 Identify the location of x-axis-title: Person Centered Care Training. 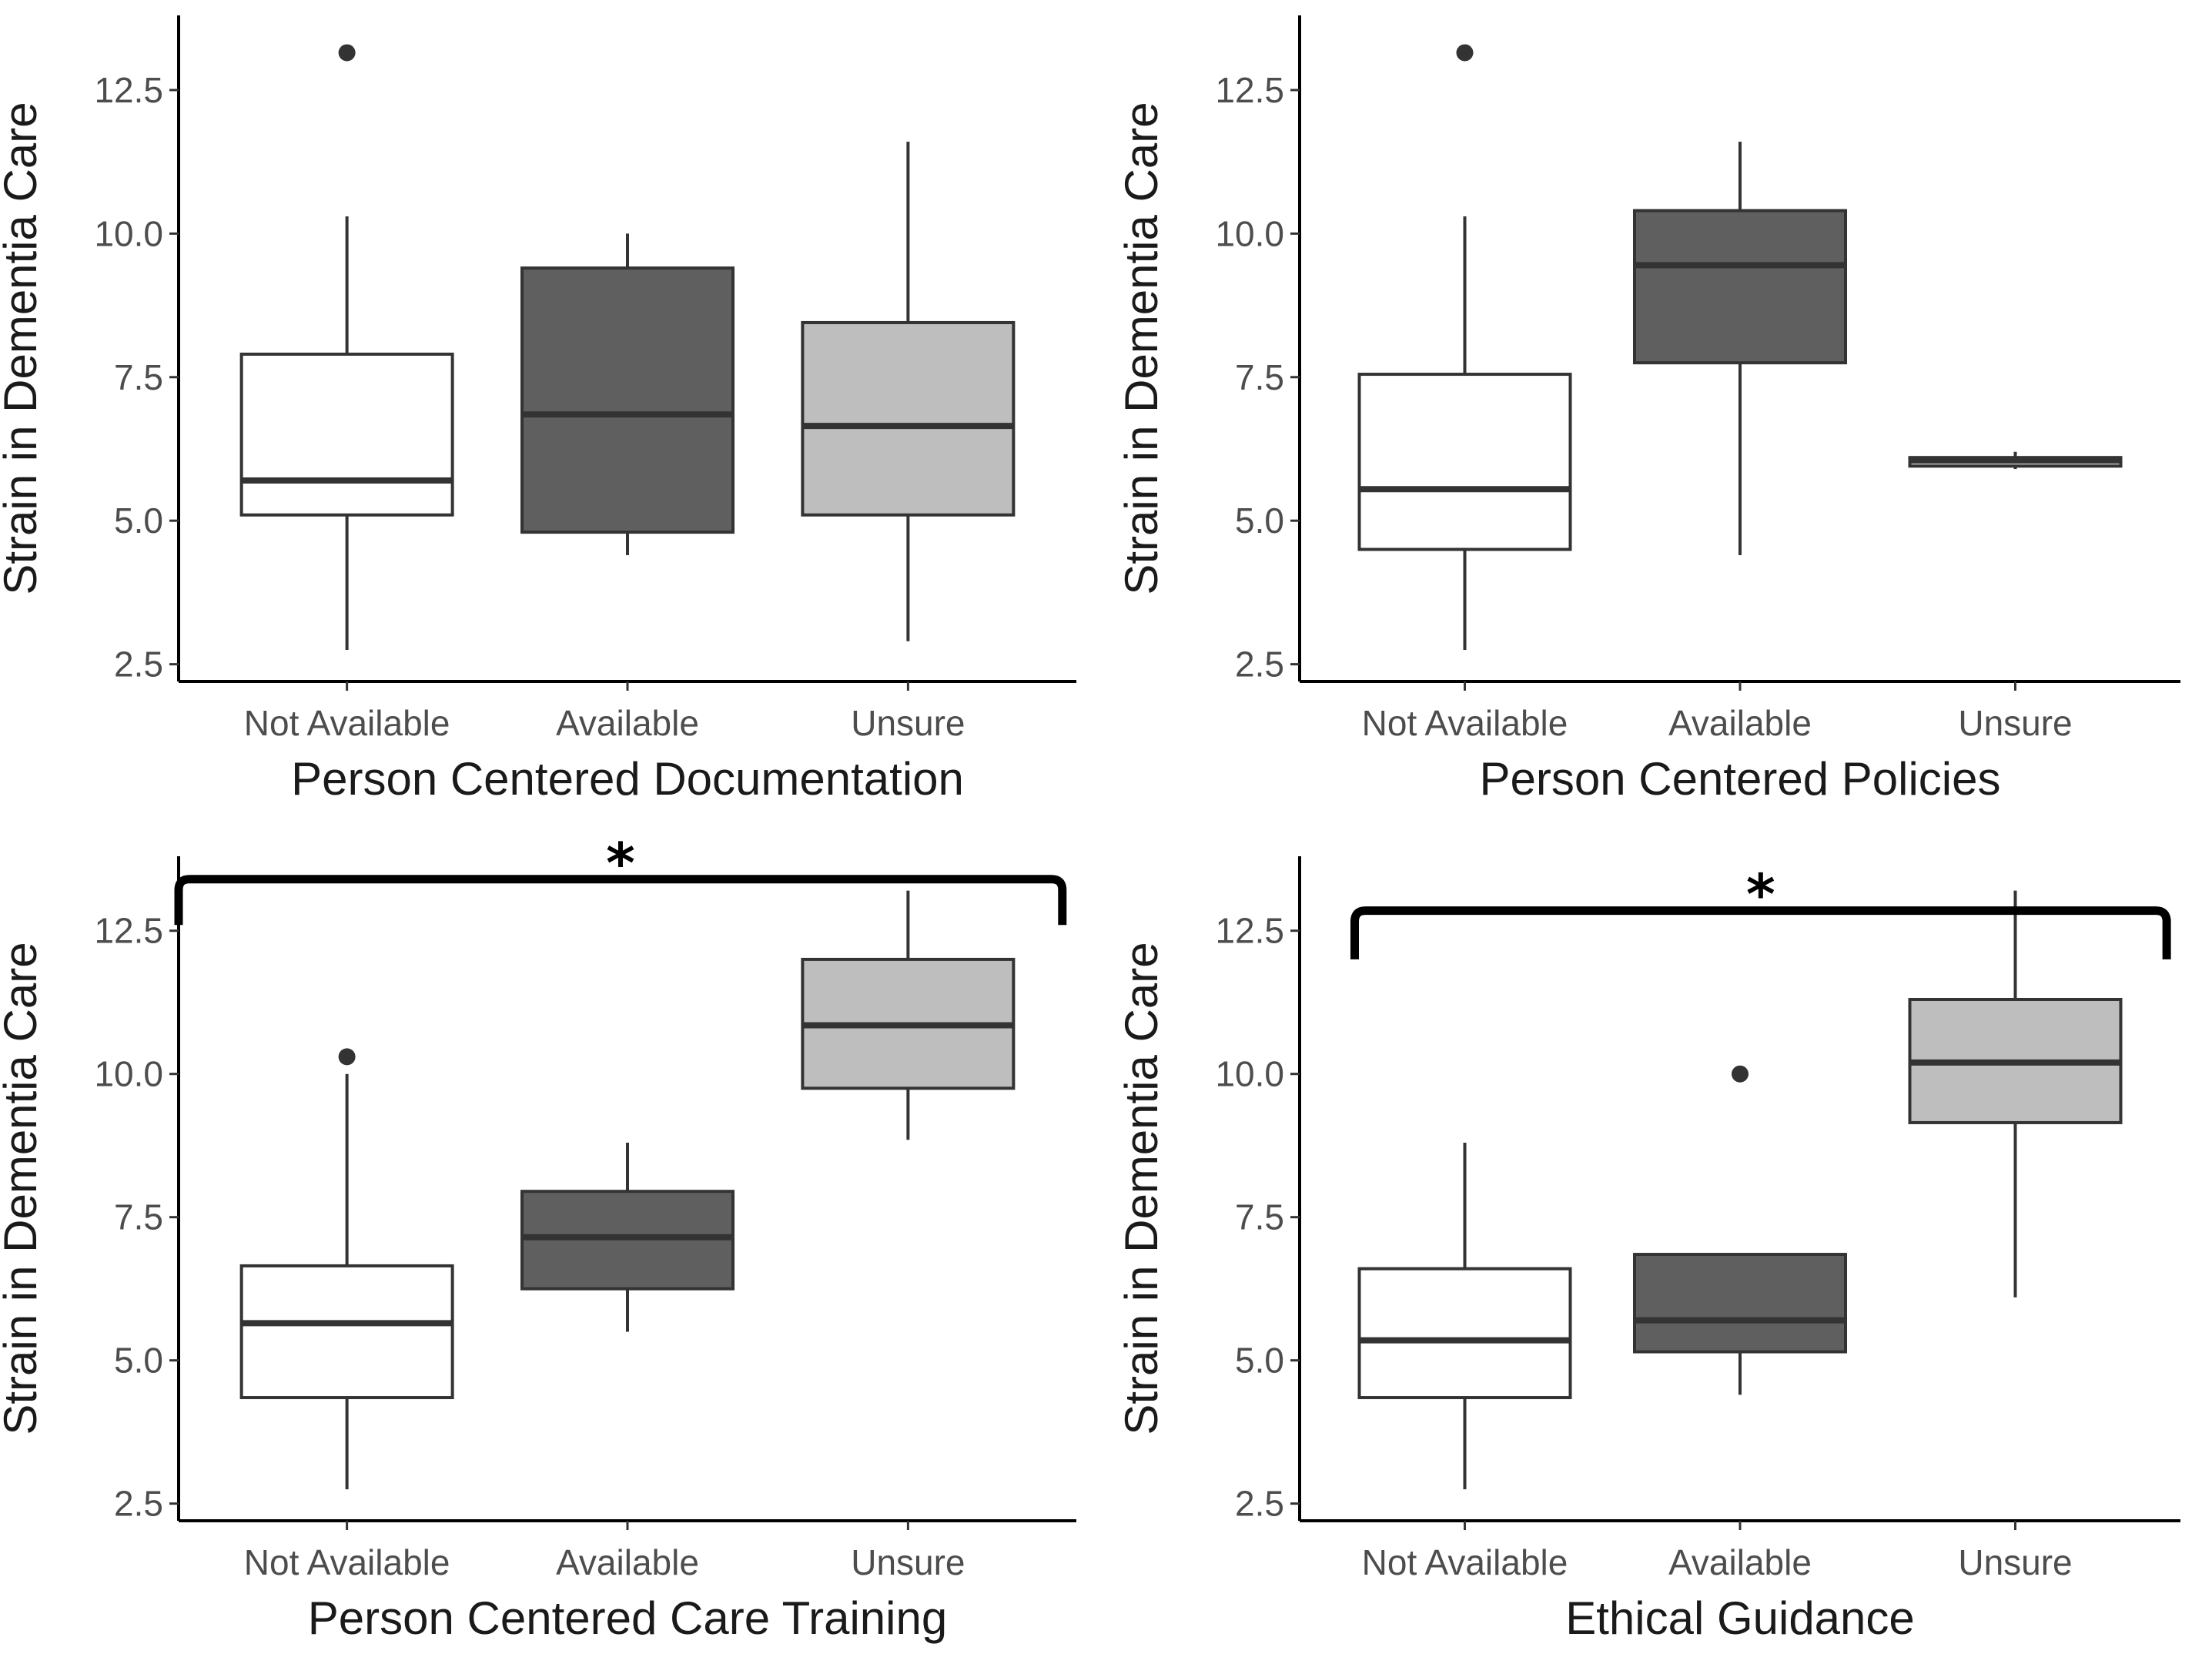
(627, 1618).